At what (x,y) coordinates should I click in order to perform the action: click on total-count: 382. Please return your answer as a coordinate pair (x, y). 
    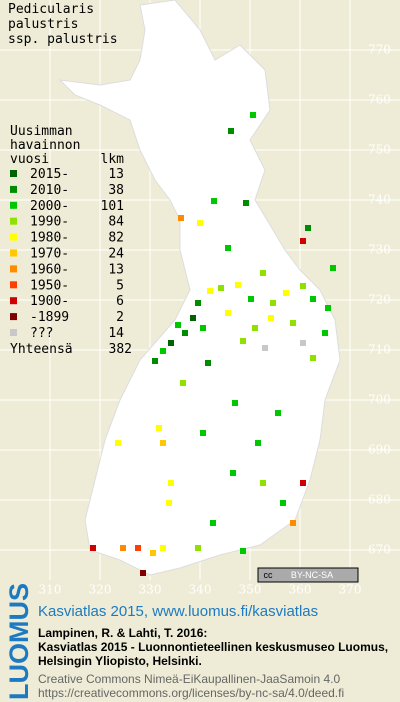
    Looking at the image, I should click on (120, 349).